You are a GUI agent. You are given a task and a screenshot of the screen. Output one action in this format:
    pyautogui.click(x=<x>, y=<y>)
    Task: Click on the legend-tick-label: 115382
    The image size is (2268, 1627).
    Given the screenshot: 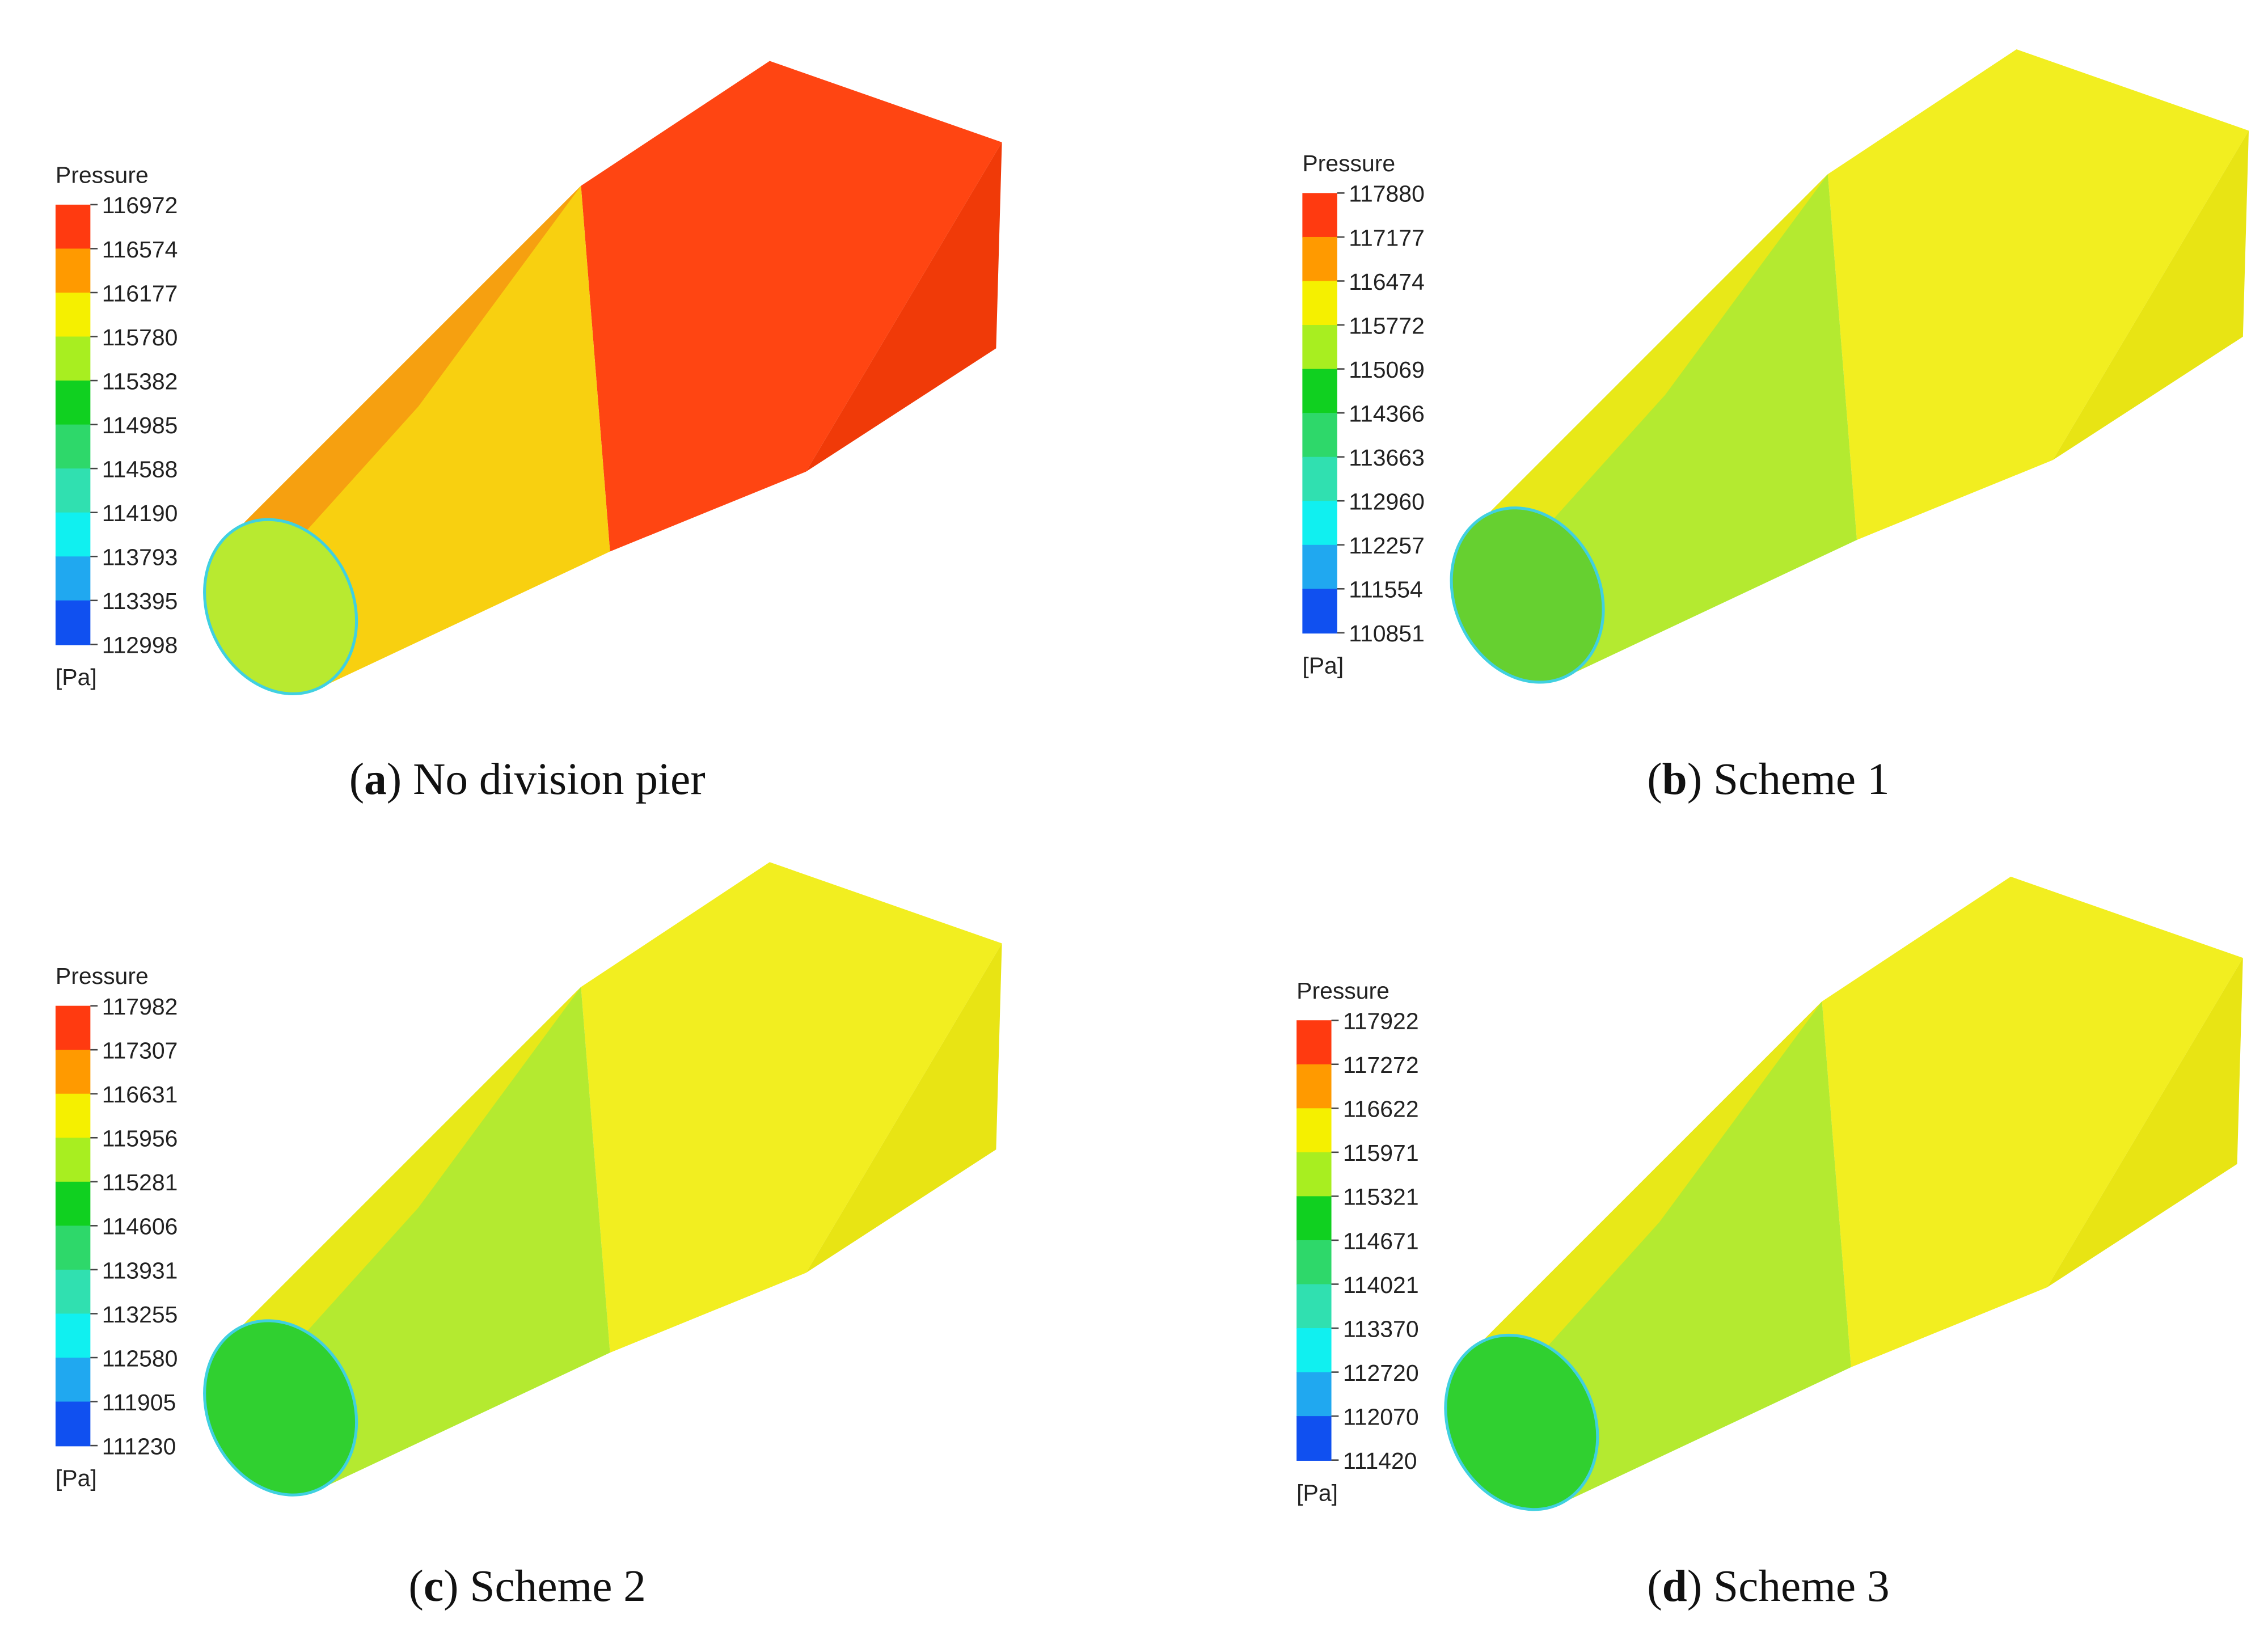 What is the action you would take?
    pyautogui.click(x=140, y=381)
    